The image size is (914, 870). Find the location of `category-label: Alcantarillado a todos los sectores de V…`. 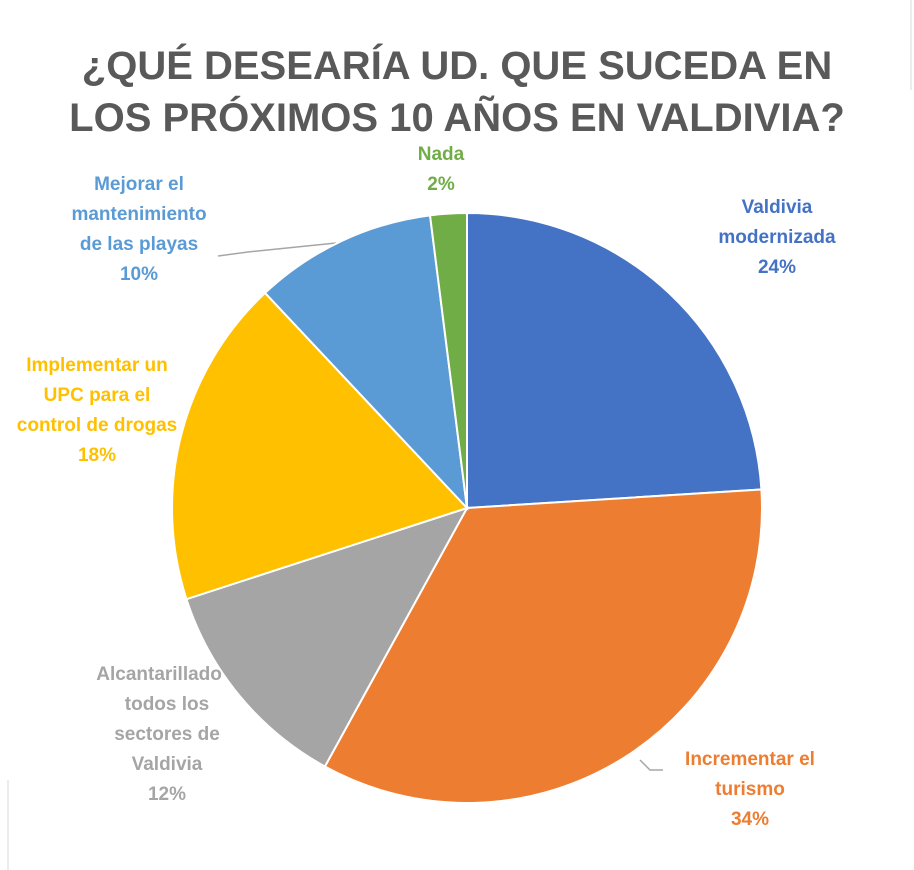

category-label: Alcantarillado a todos los sectores de V… is located at coordinates (167, 719).